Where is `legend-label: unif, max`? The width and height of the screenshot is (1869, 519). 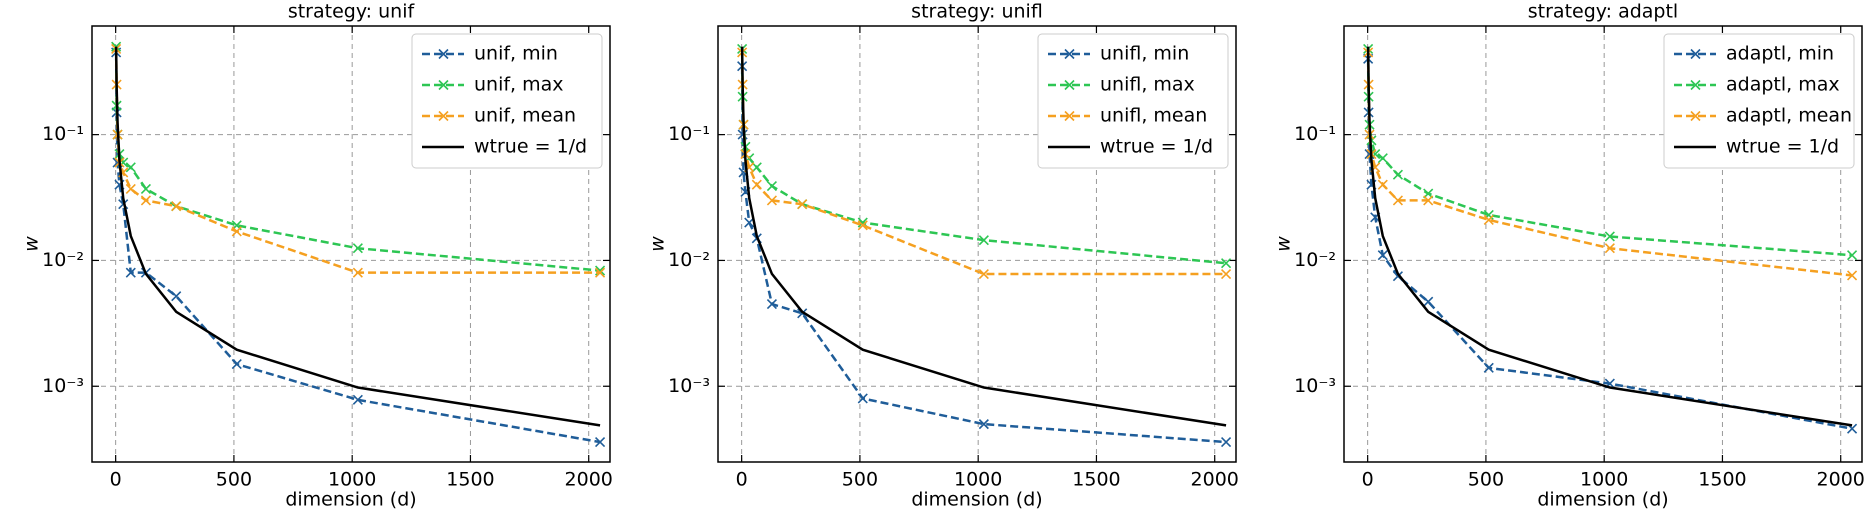 legend-label: unif, max is located at coordinates (519, 85).